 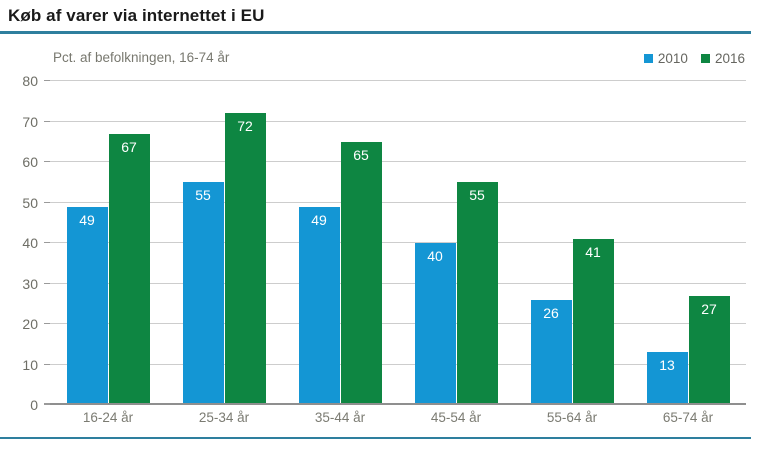 I want to click on y-tick-label: 40, so click(x=30, y=243).